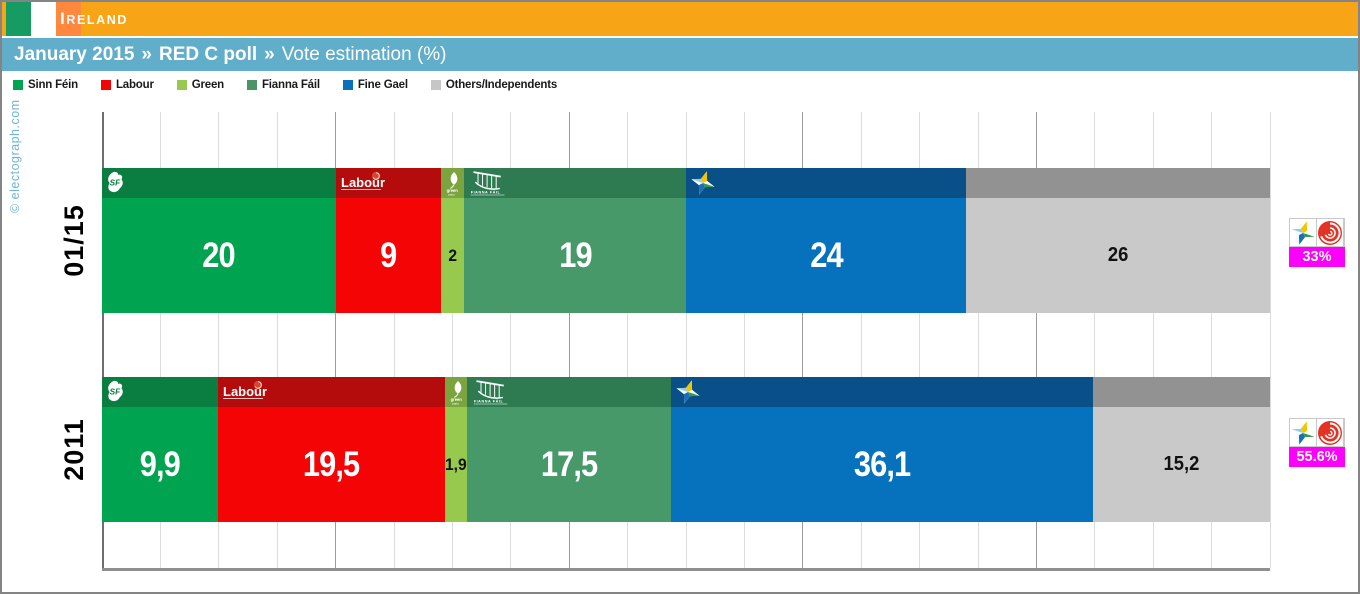 Image resolution: width=1360 pixels, height=594 pixels. I want to click on legend-label: Sinn Féin, so click(53, 85).